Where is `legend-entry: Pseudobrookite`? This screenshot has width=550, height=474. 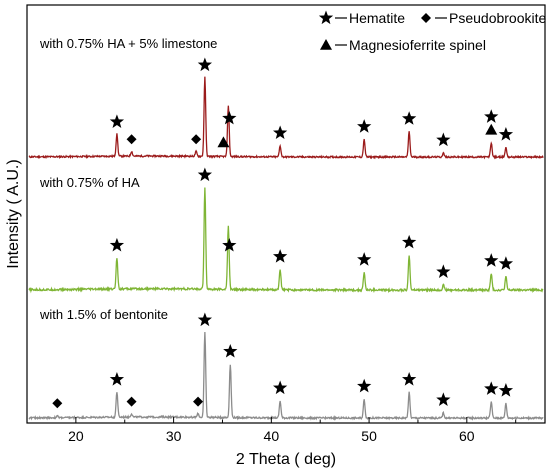 legend-entry: Pseudobrookite is located at coordinates (498, 18).